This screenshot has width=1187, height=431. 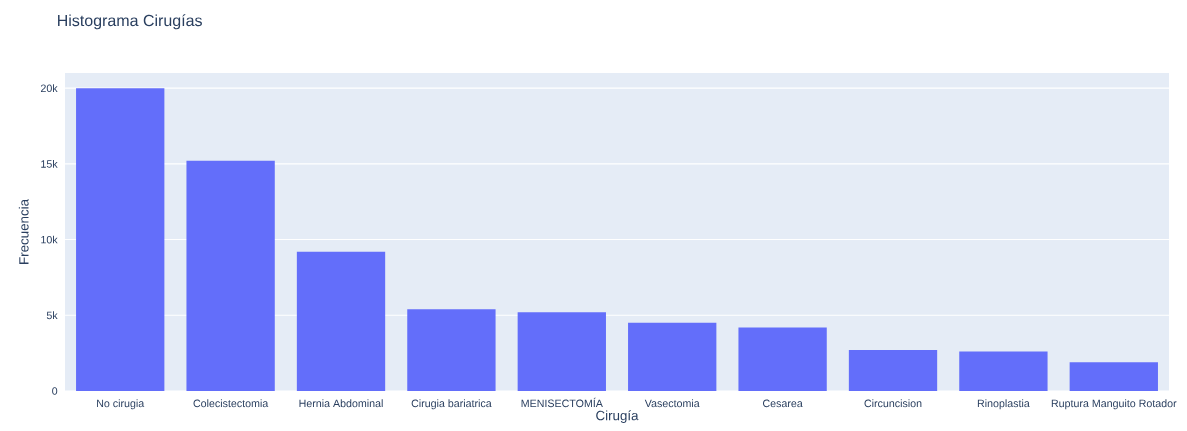 What do you see at coordinates (617, 416) in the screenshot?
I see `x-axis-title: Cirugía` at bounding box center [617, 416].